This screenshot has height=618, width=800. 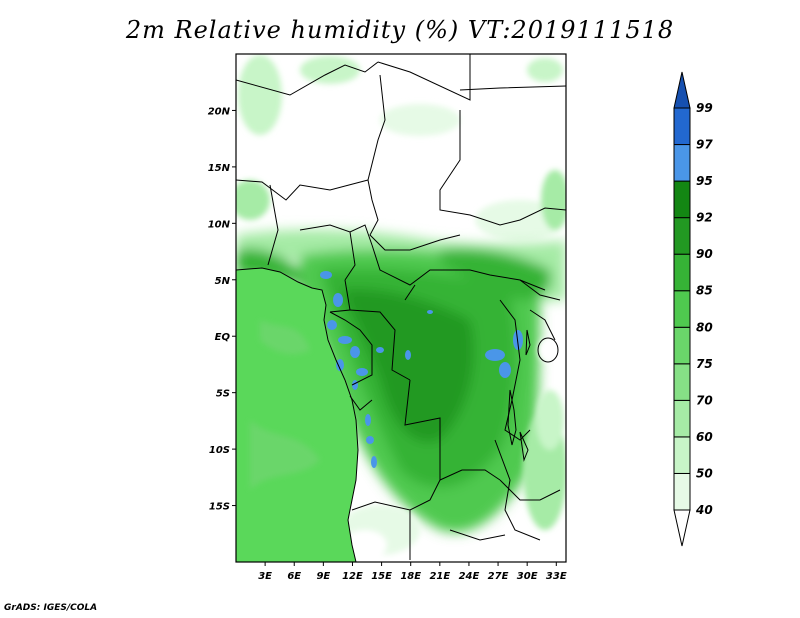 What do you see at coordinates (381, 576) in the screenshot?
I see `lon-tick-label: 15E` at bounding box center [381, 576].